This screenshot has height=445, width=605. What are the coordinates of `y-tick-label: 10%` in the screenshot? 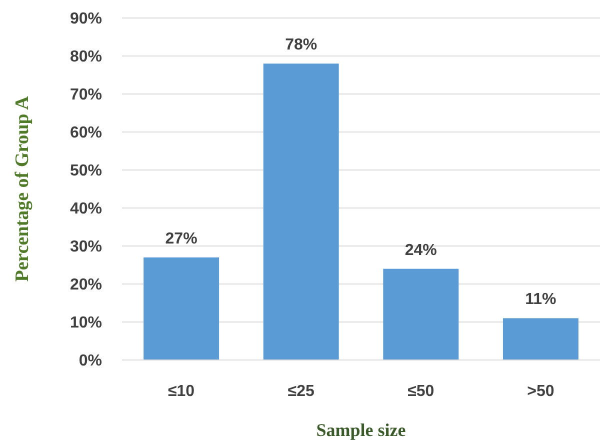 It's located at (86, 323).